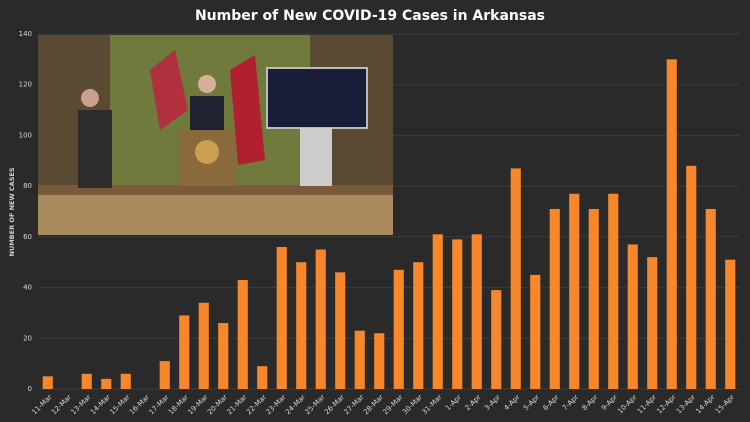 The height and width of the screenshot is (422, 750). Describe the element at coordinates (370, 16) in the screenshot. I see `chart-title: Number of New COVID-19 Cases in Arkansas` at that location.